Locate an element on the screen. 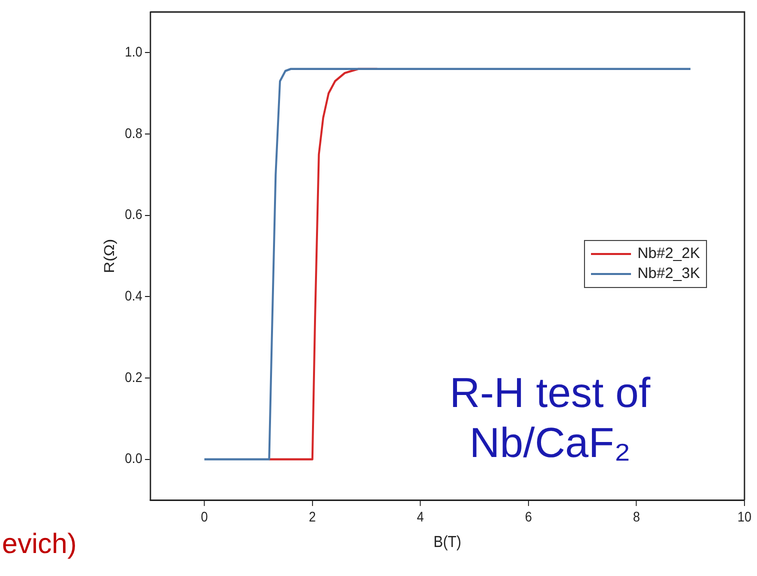  y-axis-title: R(Ω) is located at coordinates (110, 256).